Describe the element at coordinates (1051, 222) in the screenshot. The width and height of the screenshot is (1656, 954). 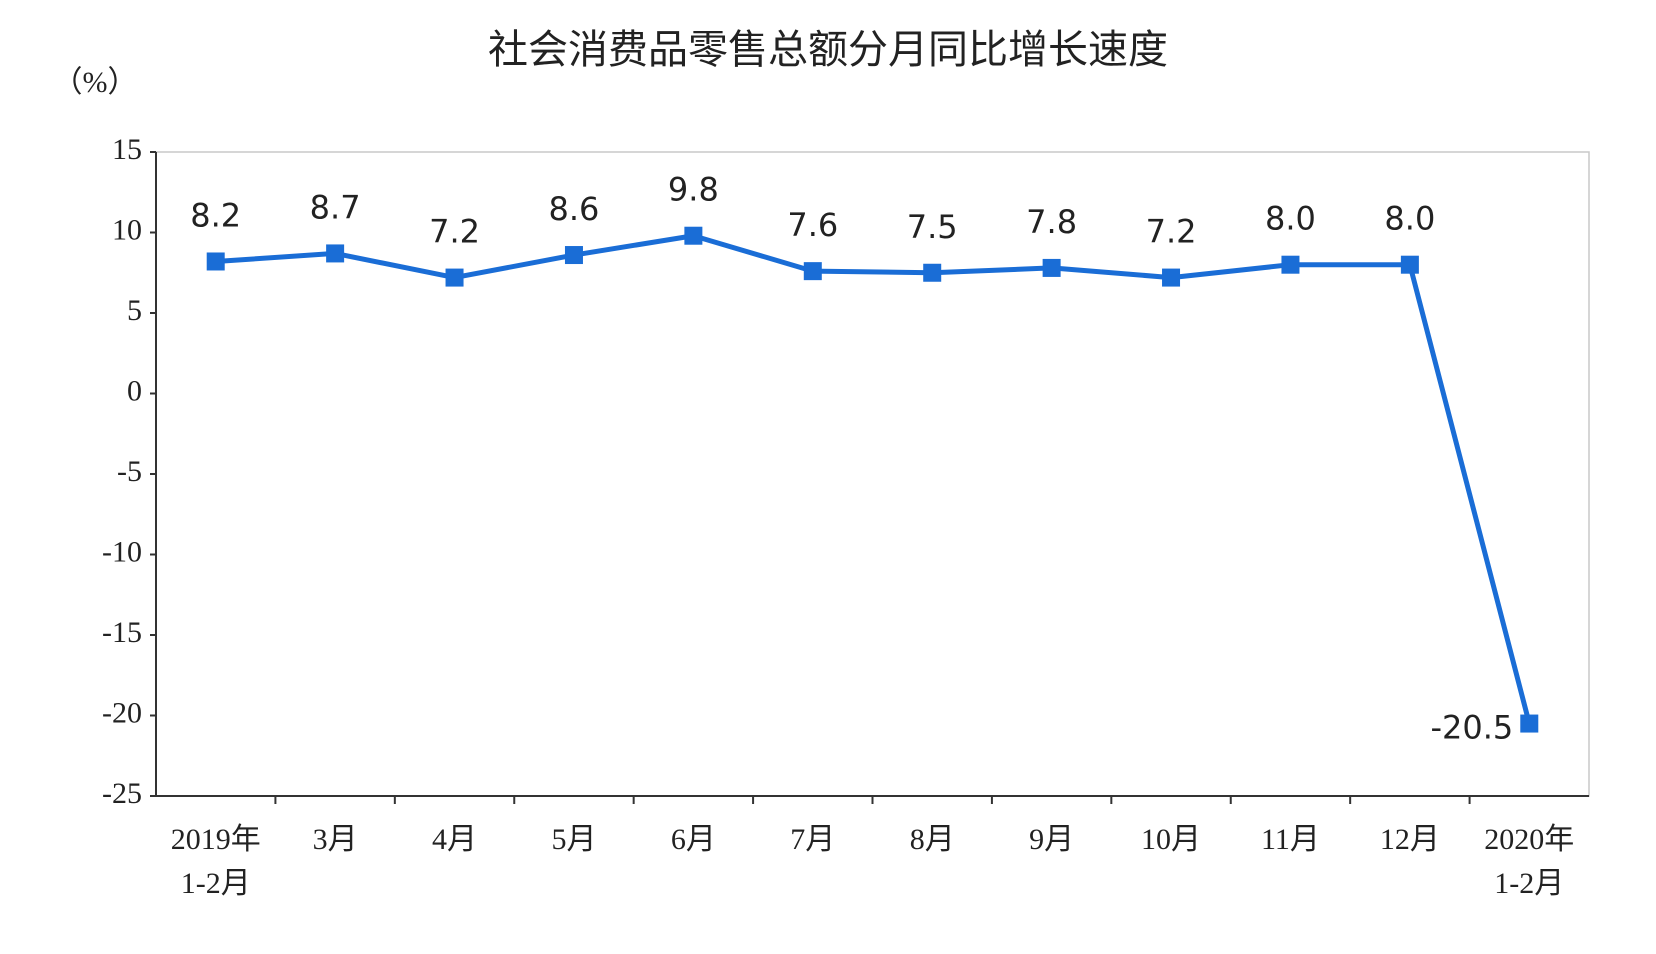
I see `data-label: 7.8` at that location.